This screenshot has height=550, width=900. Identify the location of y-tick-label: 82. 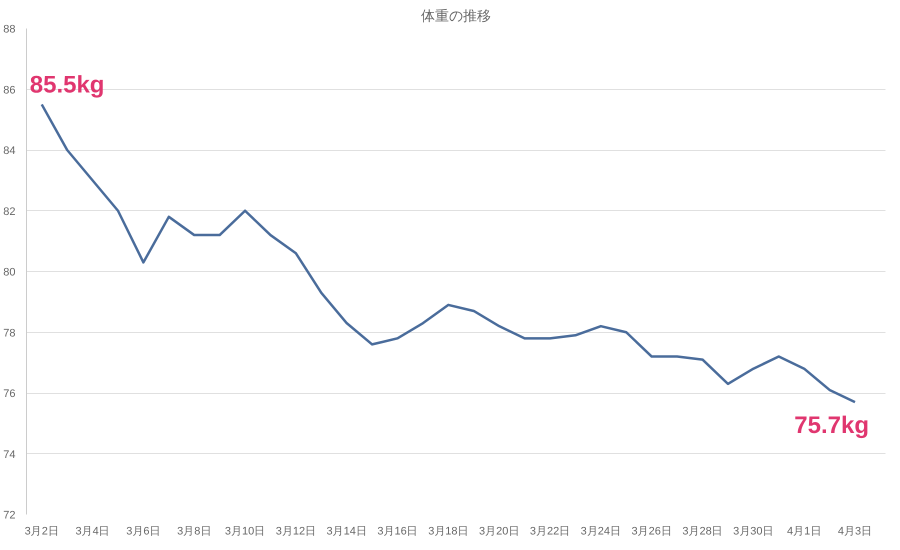
(9, 212).